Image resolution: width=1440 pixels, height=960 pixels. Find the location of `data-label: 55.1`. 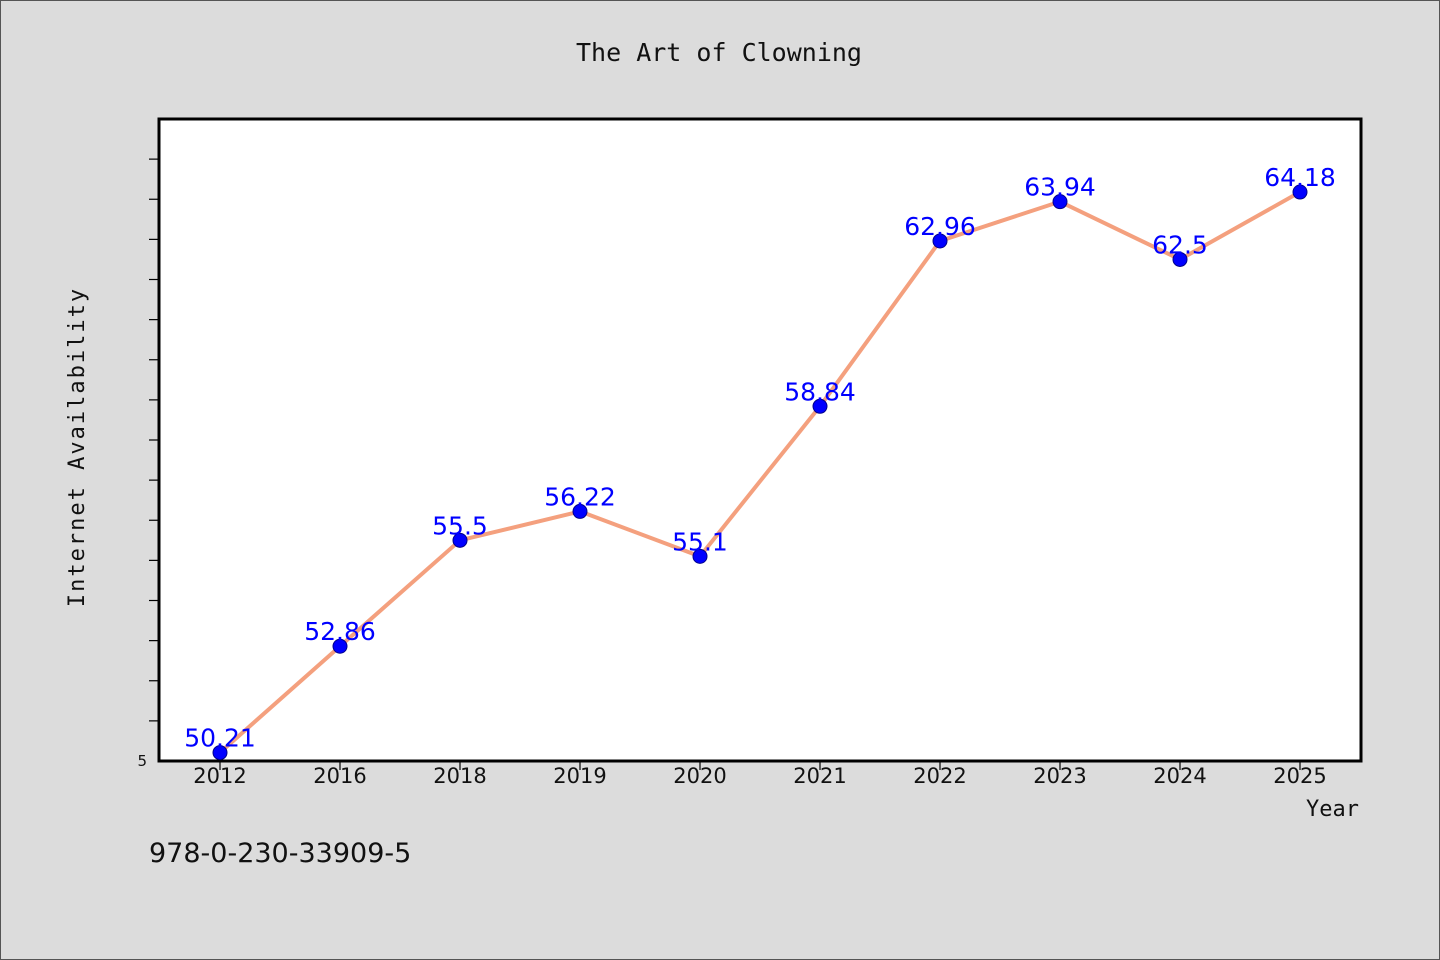

data-label: 55.1 is located at coordinates (700, 541).